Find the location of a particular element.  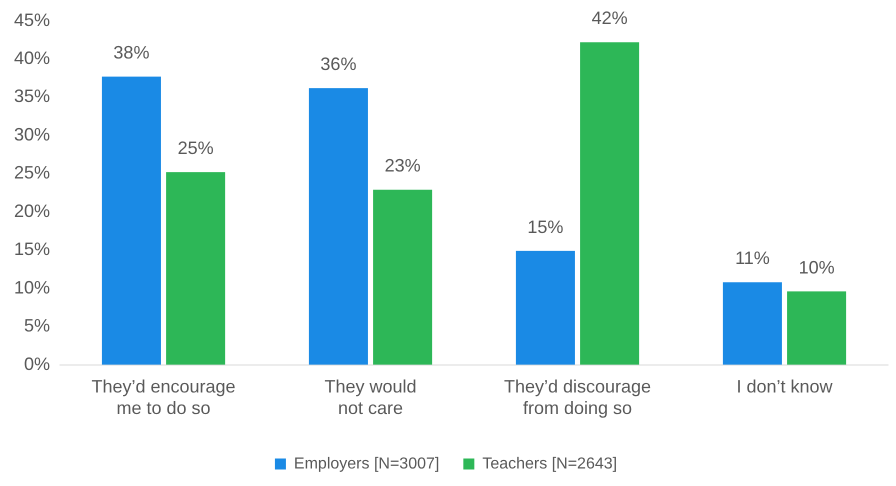

legend-label: Employers [N=3007] is located at coordinates (367, 463).